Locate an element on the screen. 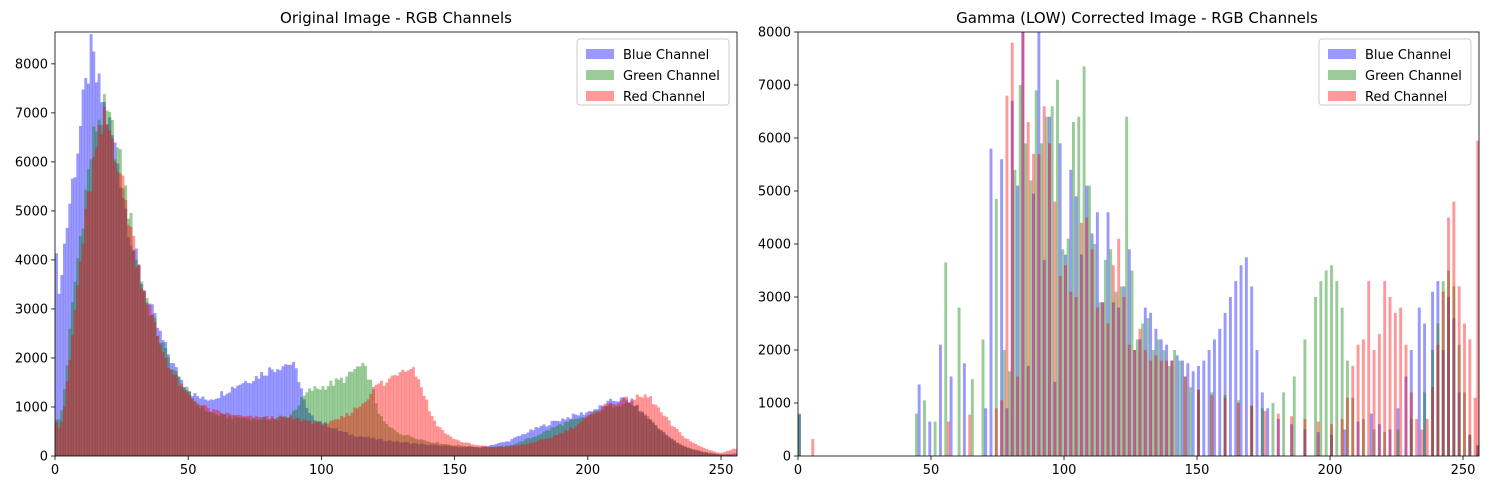  x-tick-label: 250 is located at coordinates (721, 470).